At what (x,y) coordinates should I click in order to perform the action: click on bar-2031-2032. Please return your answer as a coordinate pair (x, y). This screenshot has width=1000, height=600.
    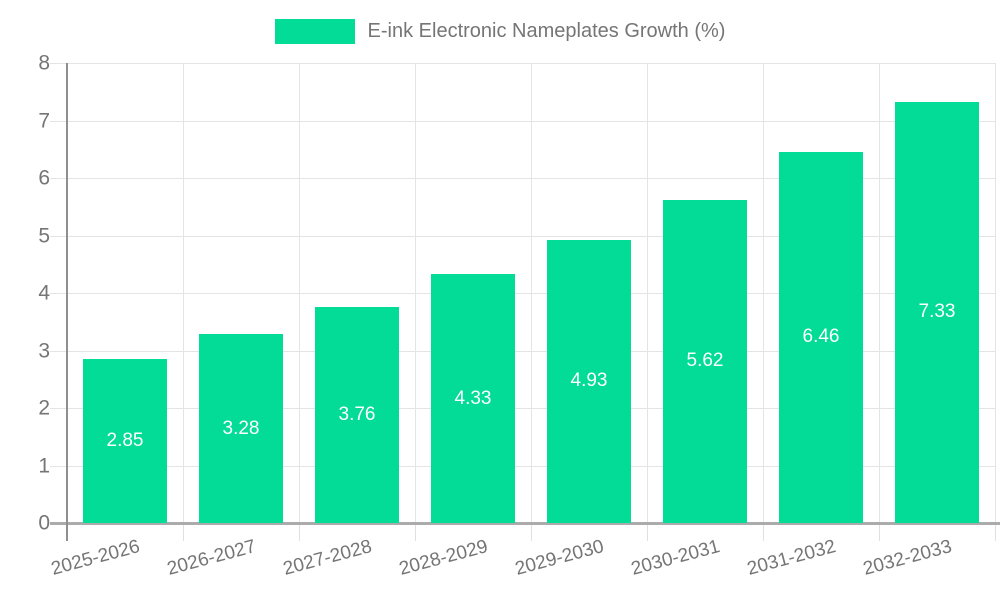
    Looking at the image, I should click on (821, 337).